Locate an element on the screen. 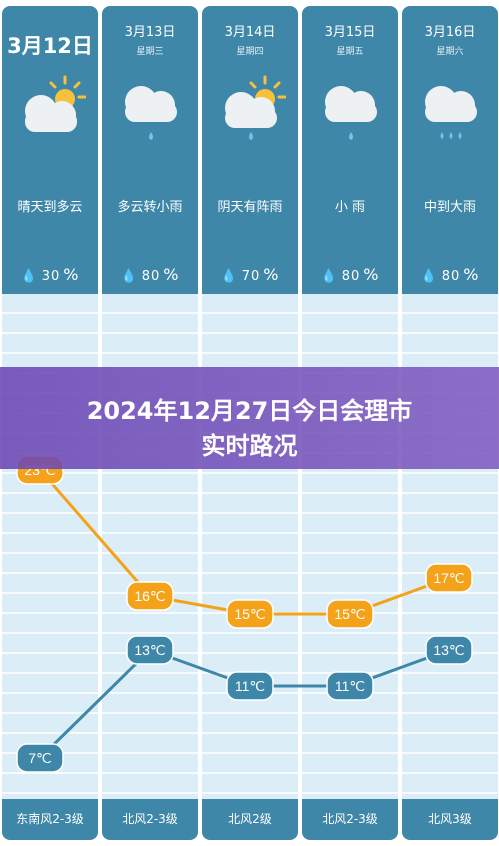 The height and width of the screenshot is (846, 499). temp-point-2-2: 13℃ is located at coordinates (150, 650).